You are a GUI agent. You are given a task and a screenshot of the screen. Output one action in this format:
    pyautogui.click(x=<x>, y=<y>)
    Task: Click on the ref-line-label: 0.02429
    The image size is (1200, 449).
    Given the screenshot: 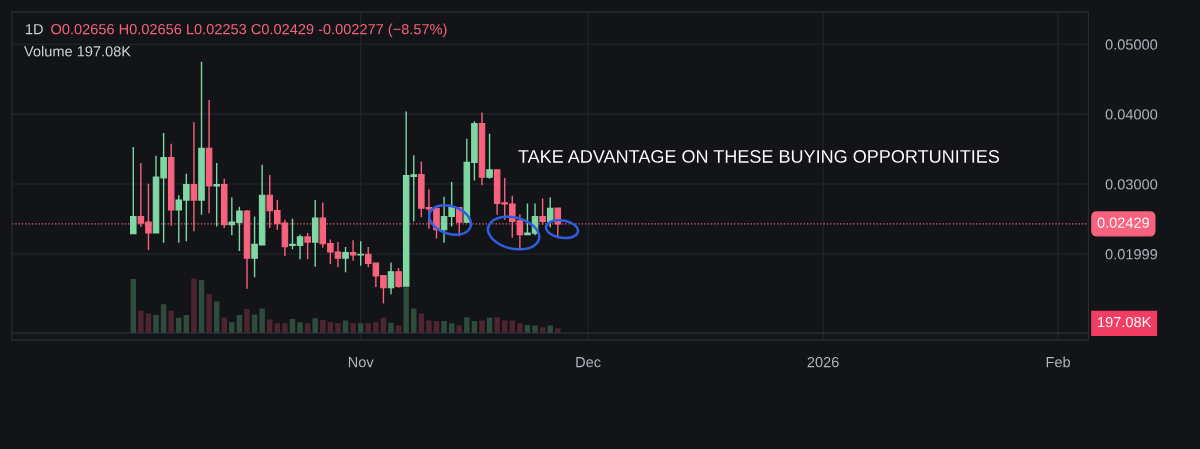 What is the action you would take?
    pyautogui.click(x=1123, y=222)
    